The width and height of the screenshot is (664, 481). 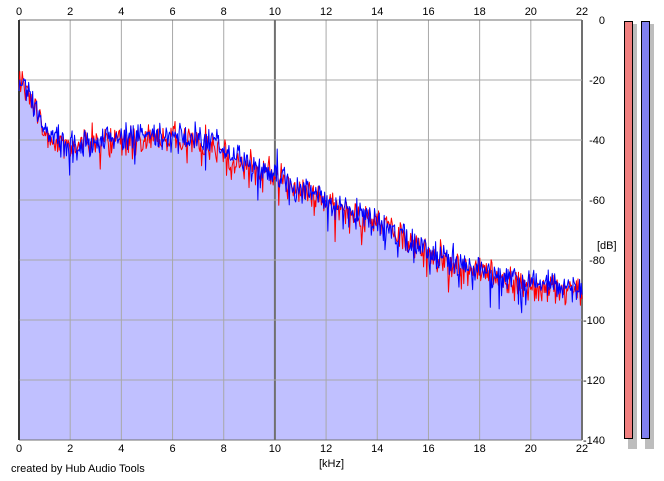 What do you see at coordinates (531, 449) in the screenshot?
I see `x-tick-label: 20` at bounding box center [531, 449].